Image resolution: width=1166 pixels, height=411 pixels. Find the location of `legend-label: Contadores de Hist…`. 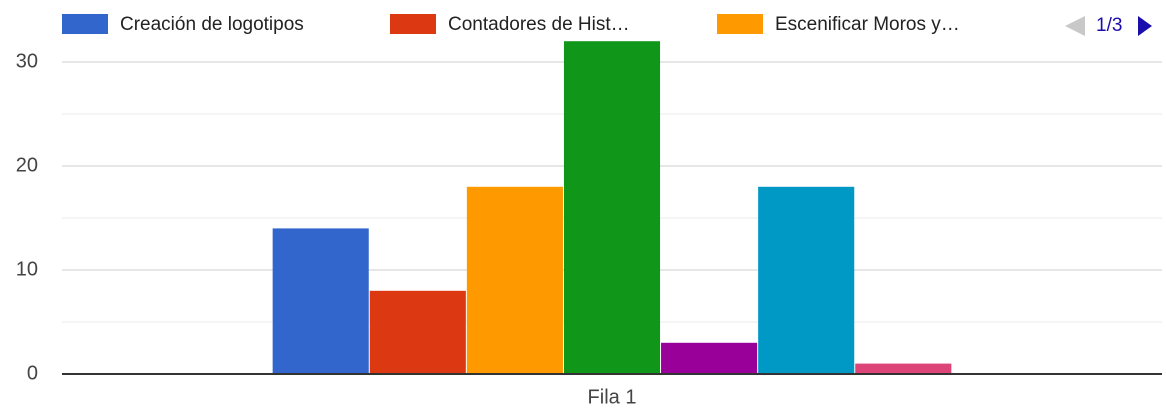

legend-label: Contadores de Hist… is located at coordinates (539, 24).